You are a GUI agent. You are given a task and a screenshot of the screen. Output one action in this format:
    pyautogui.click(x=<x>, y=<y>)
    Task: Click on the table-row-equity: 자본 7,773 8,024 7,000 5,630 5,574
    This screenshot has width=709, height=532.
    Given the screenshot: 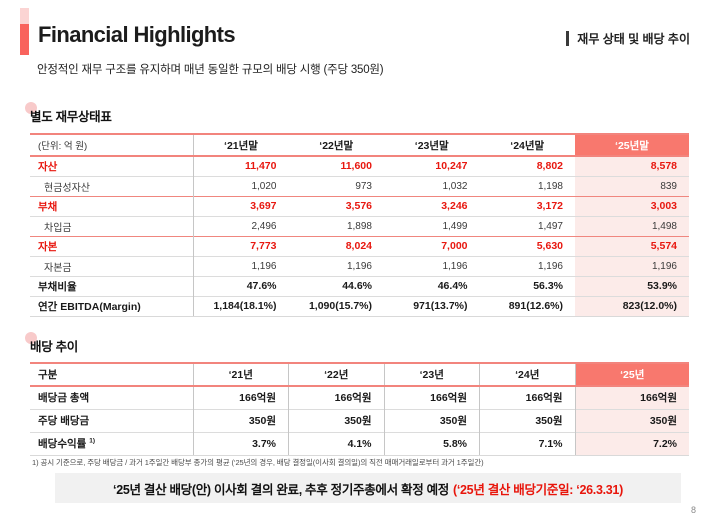 What is the action you would take?
    pyautogui.click(x=359, y=245)
    